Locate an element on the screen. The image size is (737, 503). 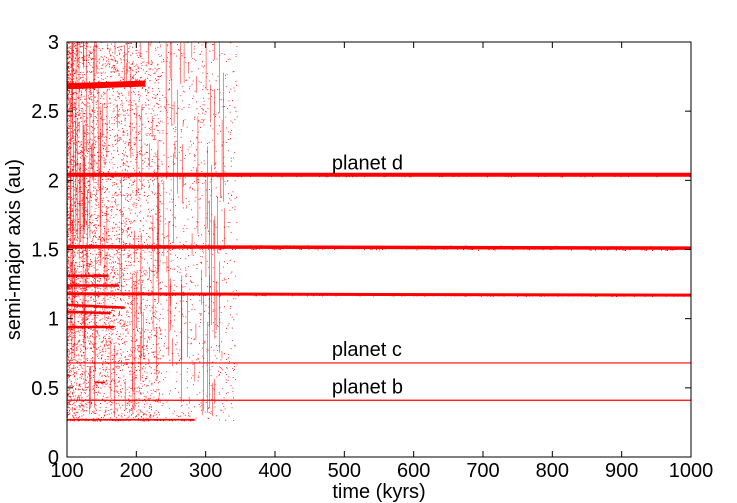
y-tick-label: 0.5 is located at coordinates (45, 389).